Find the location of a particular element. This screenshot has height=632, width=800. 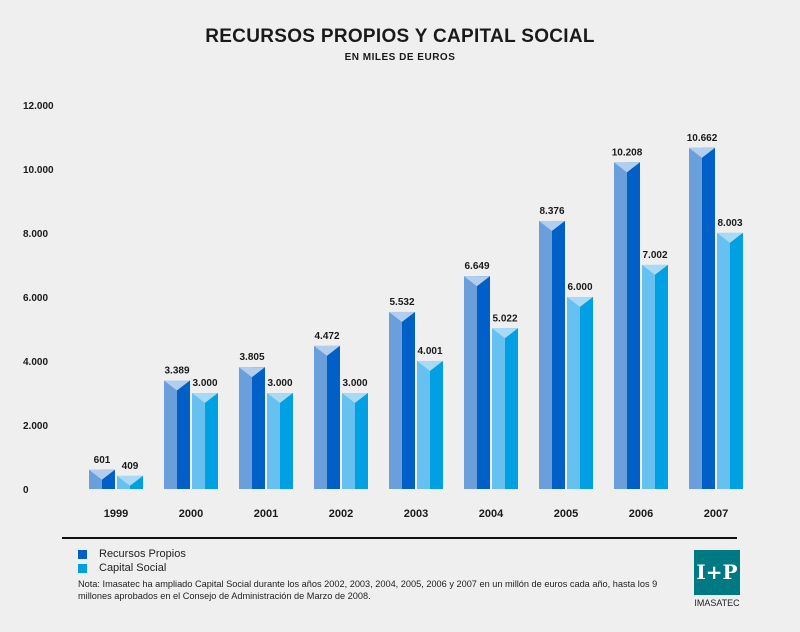

x-tick-label: 2006 is located at coordinates (641, 514).